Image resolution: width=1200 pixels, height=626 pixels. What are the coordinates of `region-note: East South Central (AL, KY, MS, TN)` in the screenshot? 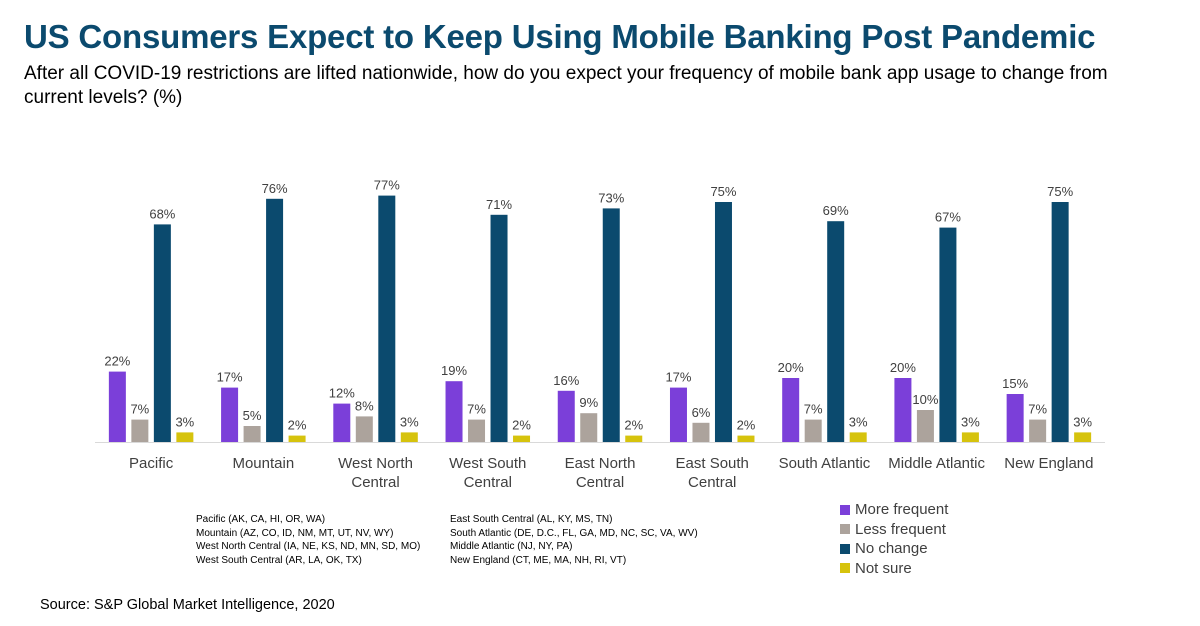 It's located at (531, 519).